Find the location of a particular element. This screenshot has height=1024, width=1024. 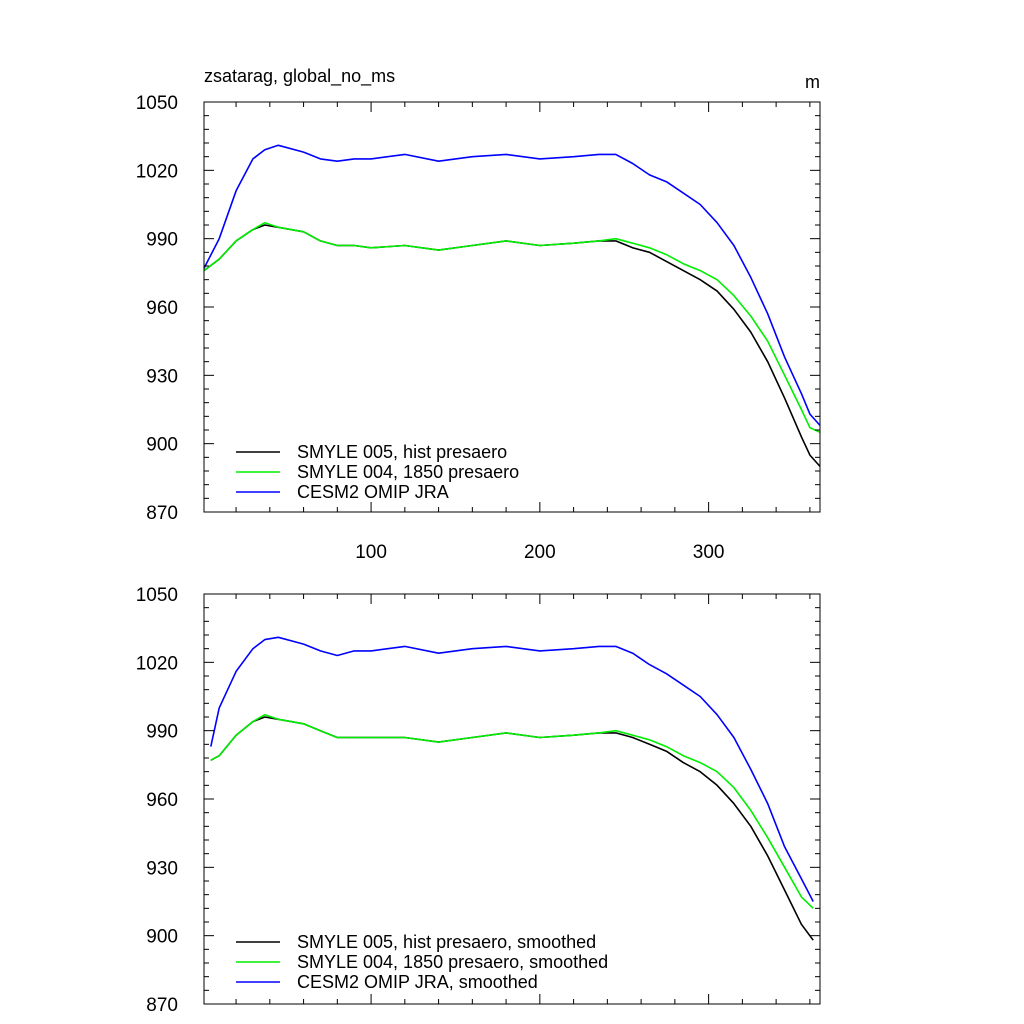

legend-label: SMYLE 004, 1850 presaero, smoothed is located at coordinates (452, 962).